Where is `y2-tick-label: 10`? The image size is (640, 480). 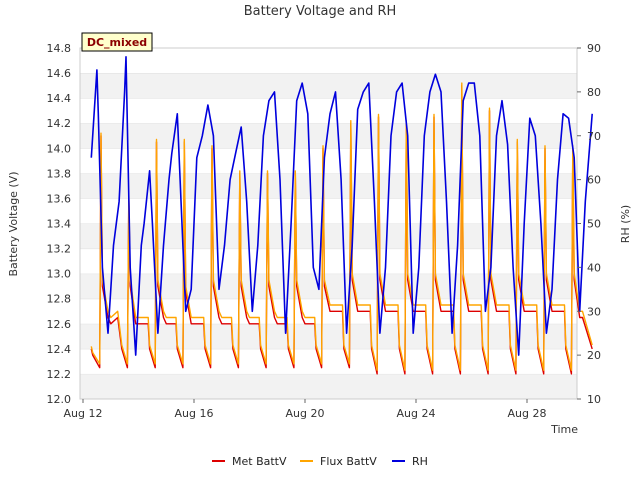
y2-tick-label: 10 is located at coordinates (594, 399).